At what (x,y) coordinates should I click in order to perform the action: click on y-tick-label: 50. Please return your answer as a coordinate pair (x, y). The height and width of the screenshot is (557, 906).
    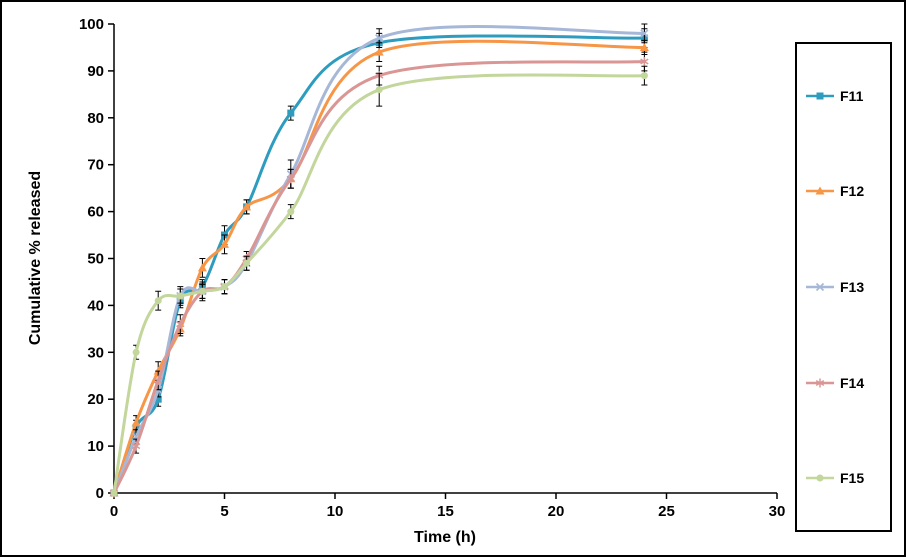
    Looking at the image, I should click on (95, 259).